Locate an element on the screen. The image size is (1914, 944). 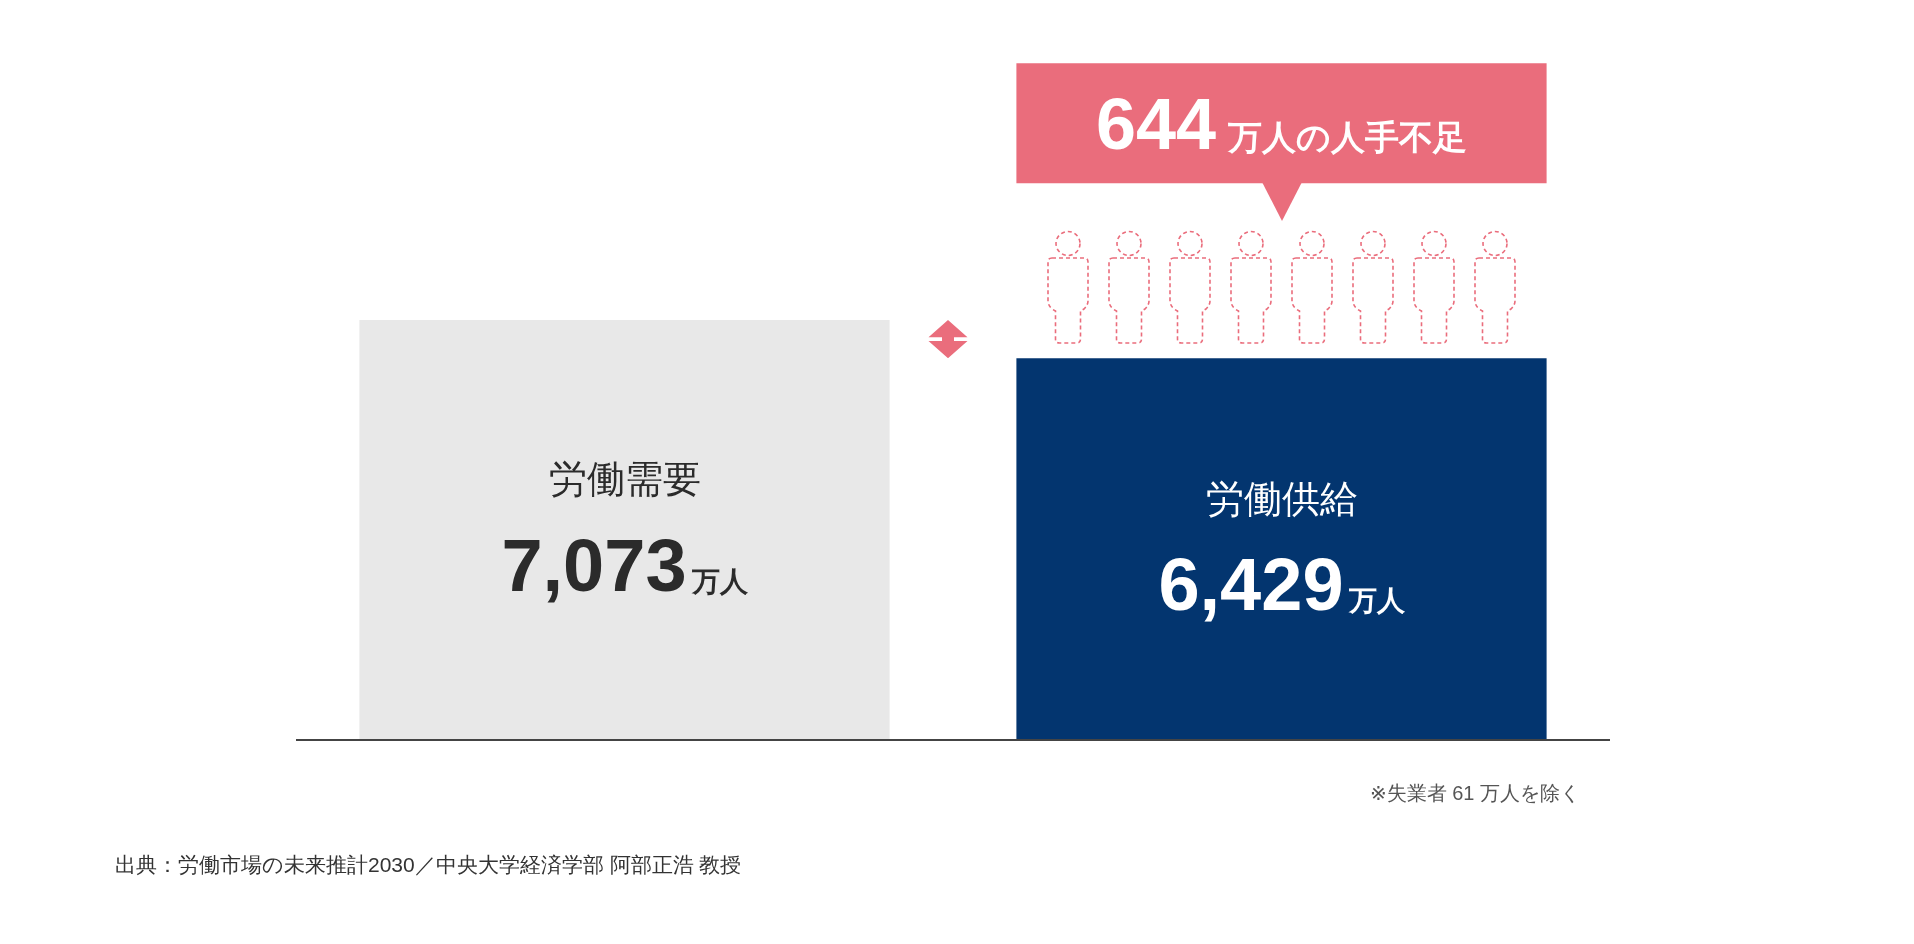
source-note: 出典：労働市場の未来推計2030／中央大学経済学部 阿部正浩 教授 is located at coordinates (428, 864).